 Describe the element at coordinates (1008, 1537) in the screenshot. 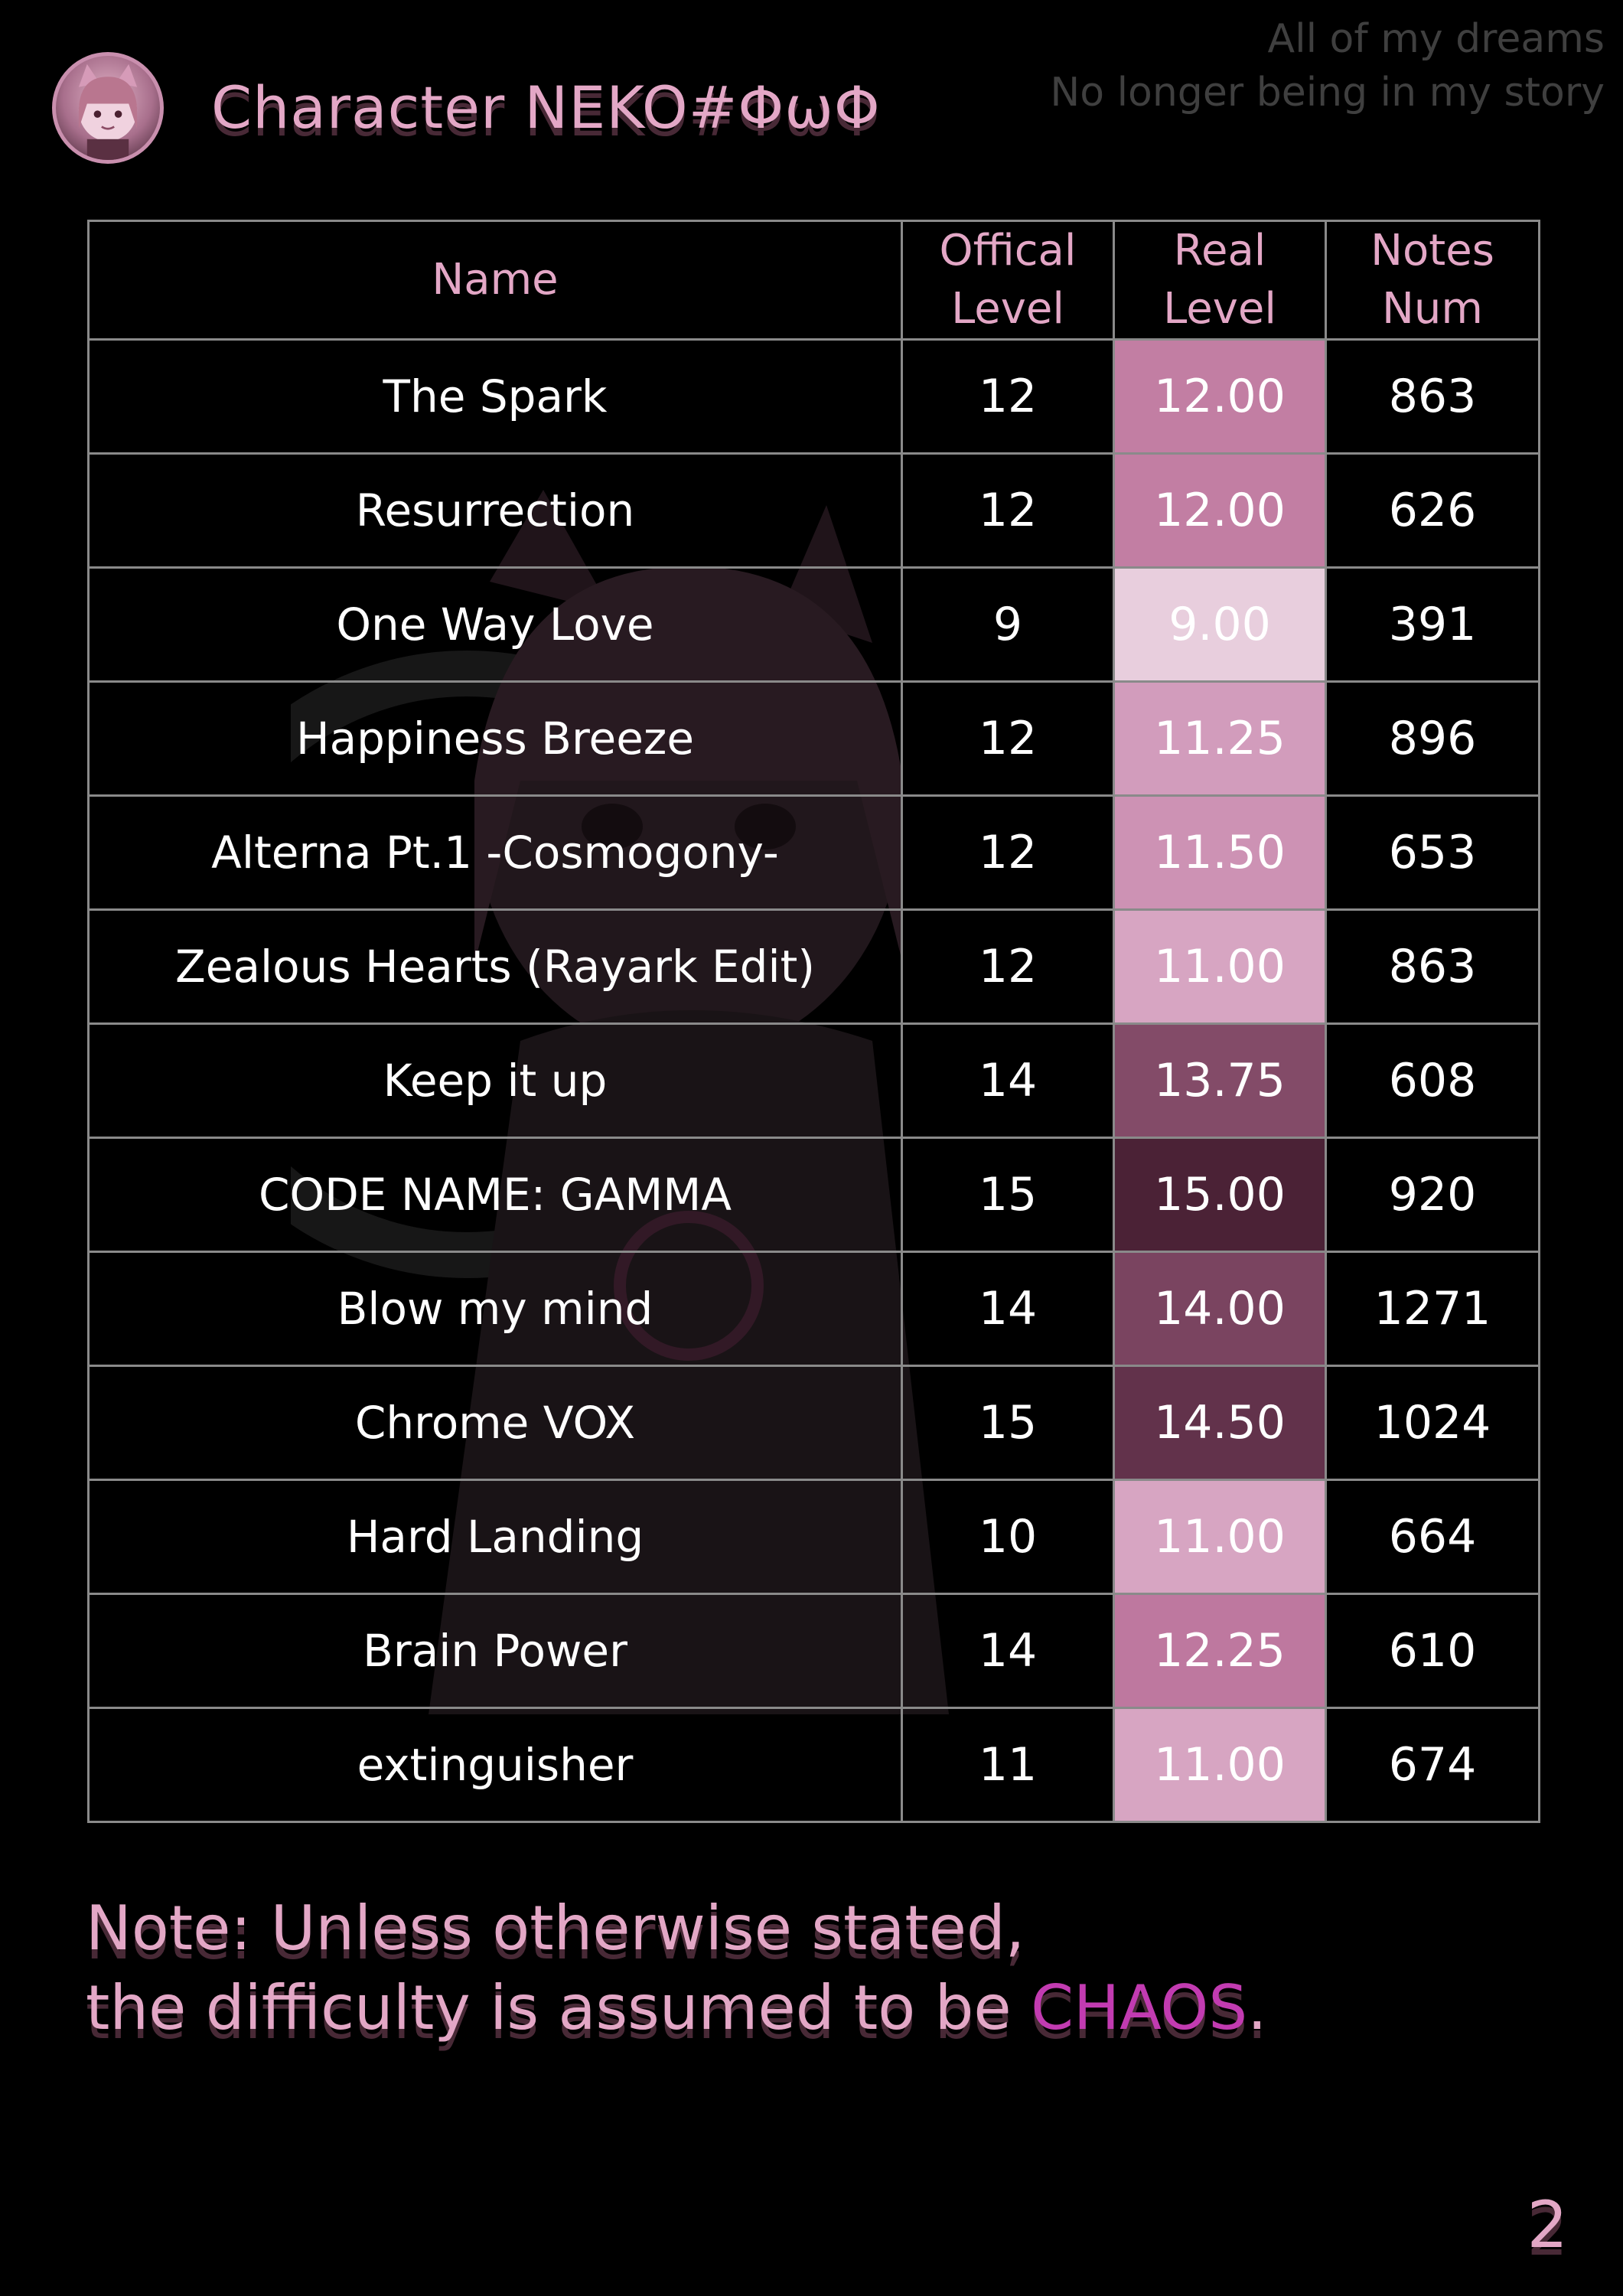

I see `official-level-cell: 10` at that location.